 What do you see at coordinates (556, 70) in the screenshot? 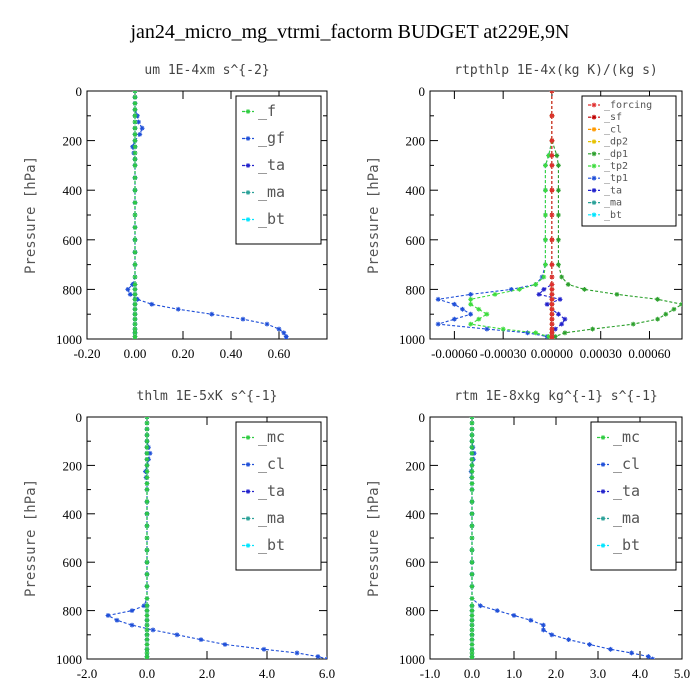
I see `panel-title: rtpthlp 1E-4x(kg K)/(kg s)` at bounding box center [556, 70].